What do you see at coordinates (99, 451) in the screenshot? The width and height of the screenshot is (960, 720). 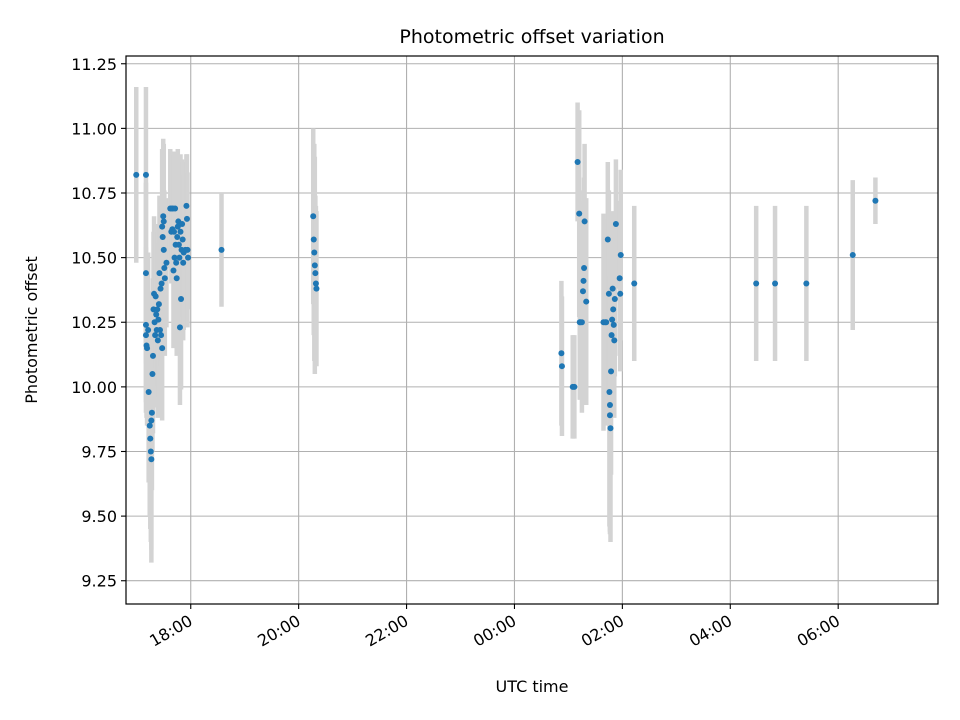 I see `y-tick-label: 9.75` at bounding box center [99, 451].